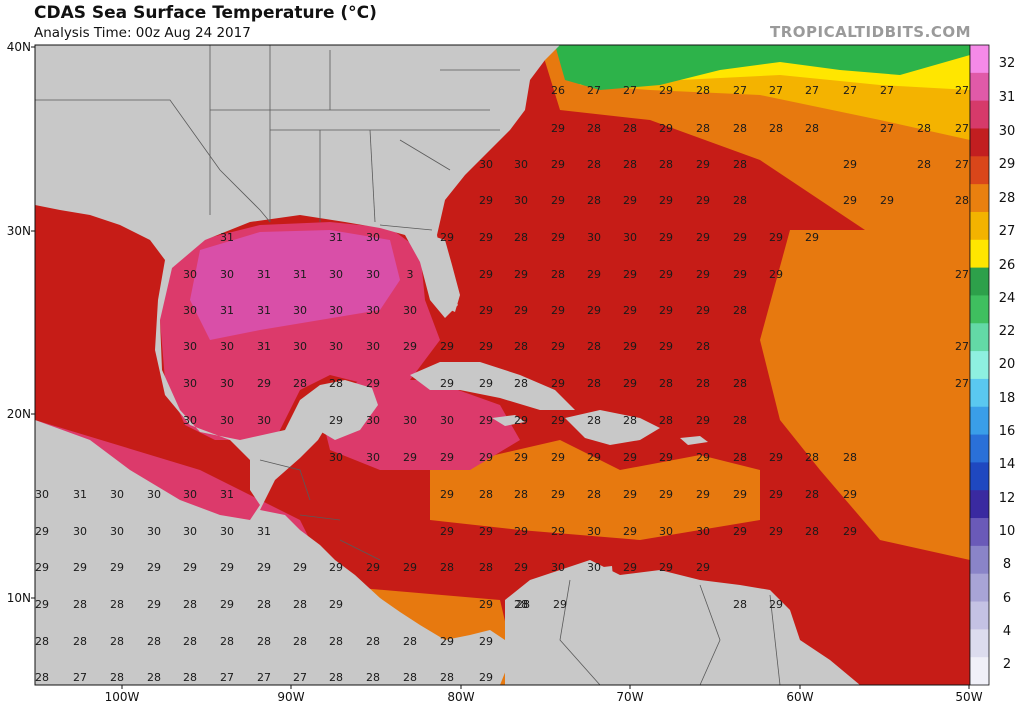 The height and width of the screenshot is (706, 1024). Describe the element at coordinates (227, 310) in the screenshot. I see `sst-value-label: 31` at that location.